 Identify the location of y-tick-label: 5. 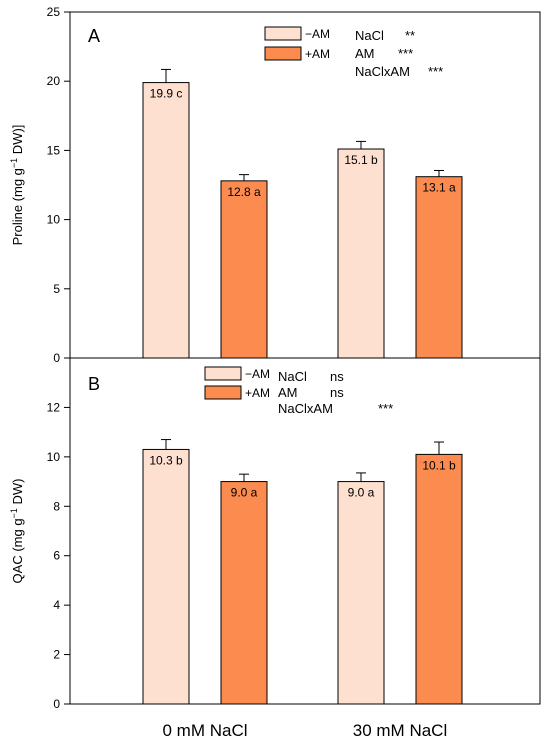
(56, 289).